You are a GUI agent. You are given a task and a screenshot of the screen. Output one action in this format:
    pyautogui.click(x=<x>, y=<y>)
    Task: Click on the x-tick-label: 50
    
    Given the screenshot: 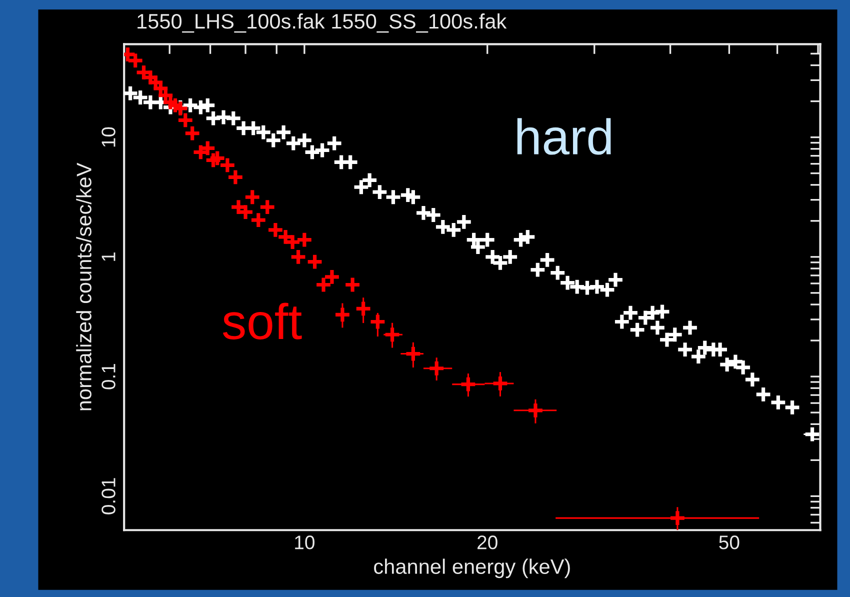 What is the action you would take?
    pyautogui.click(x=729, y=543)
    